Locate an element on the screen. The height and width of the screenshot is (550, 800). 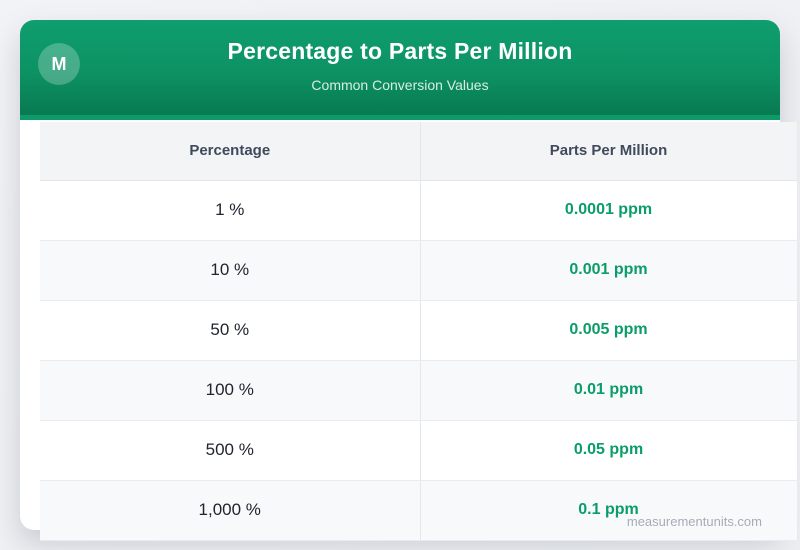
table-row: 100 % 0.01 ppm is located at coordinates (418, 390).